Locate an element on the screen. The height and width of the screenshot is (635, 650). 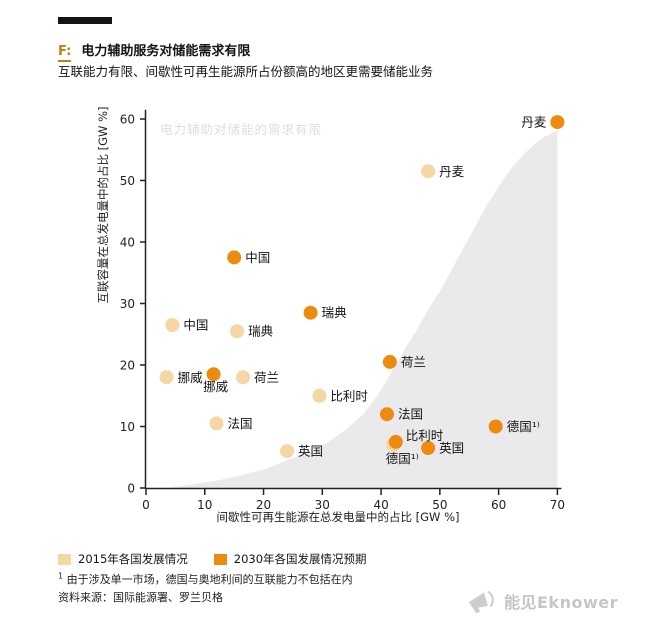
legend-item-2015: 2015年各国发展情况 is located at coordinates (123, 559).